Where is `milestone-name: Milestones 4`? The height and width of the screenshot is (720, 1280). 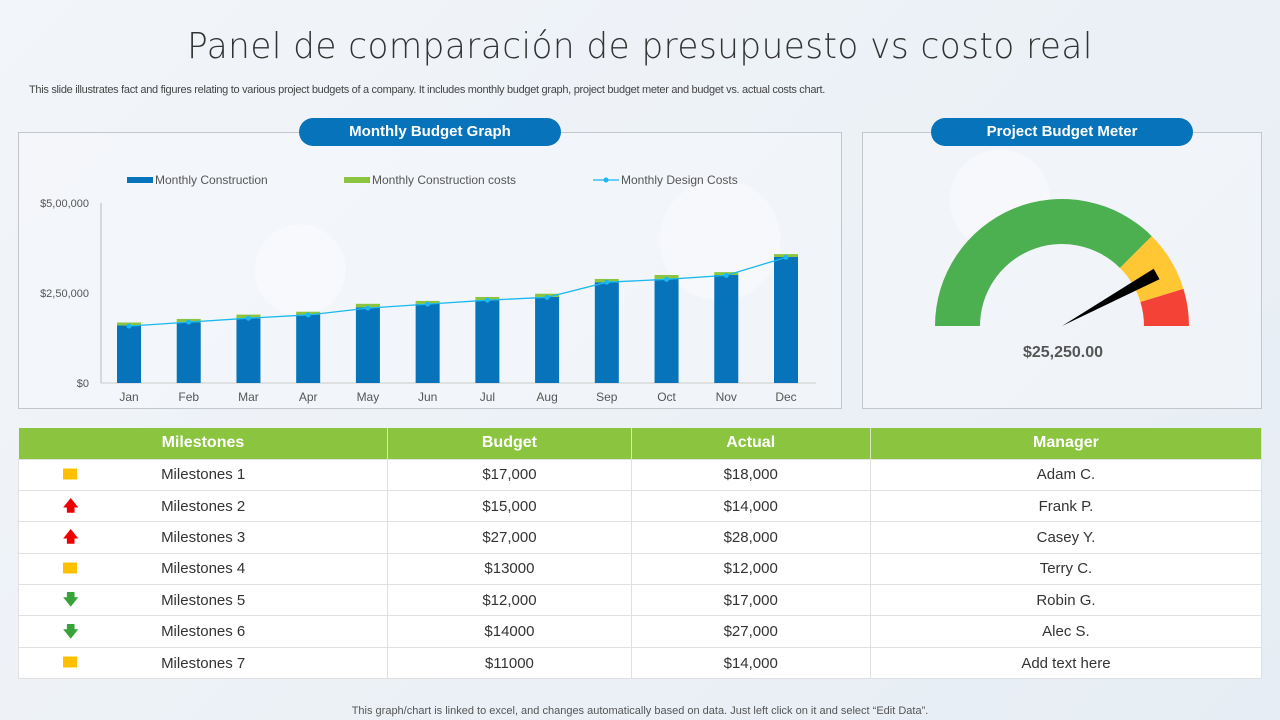 milestone-name: Milestones 4 is located at coordinates (203, 569).